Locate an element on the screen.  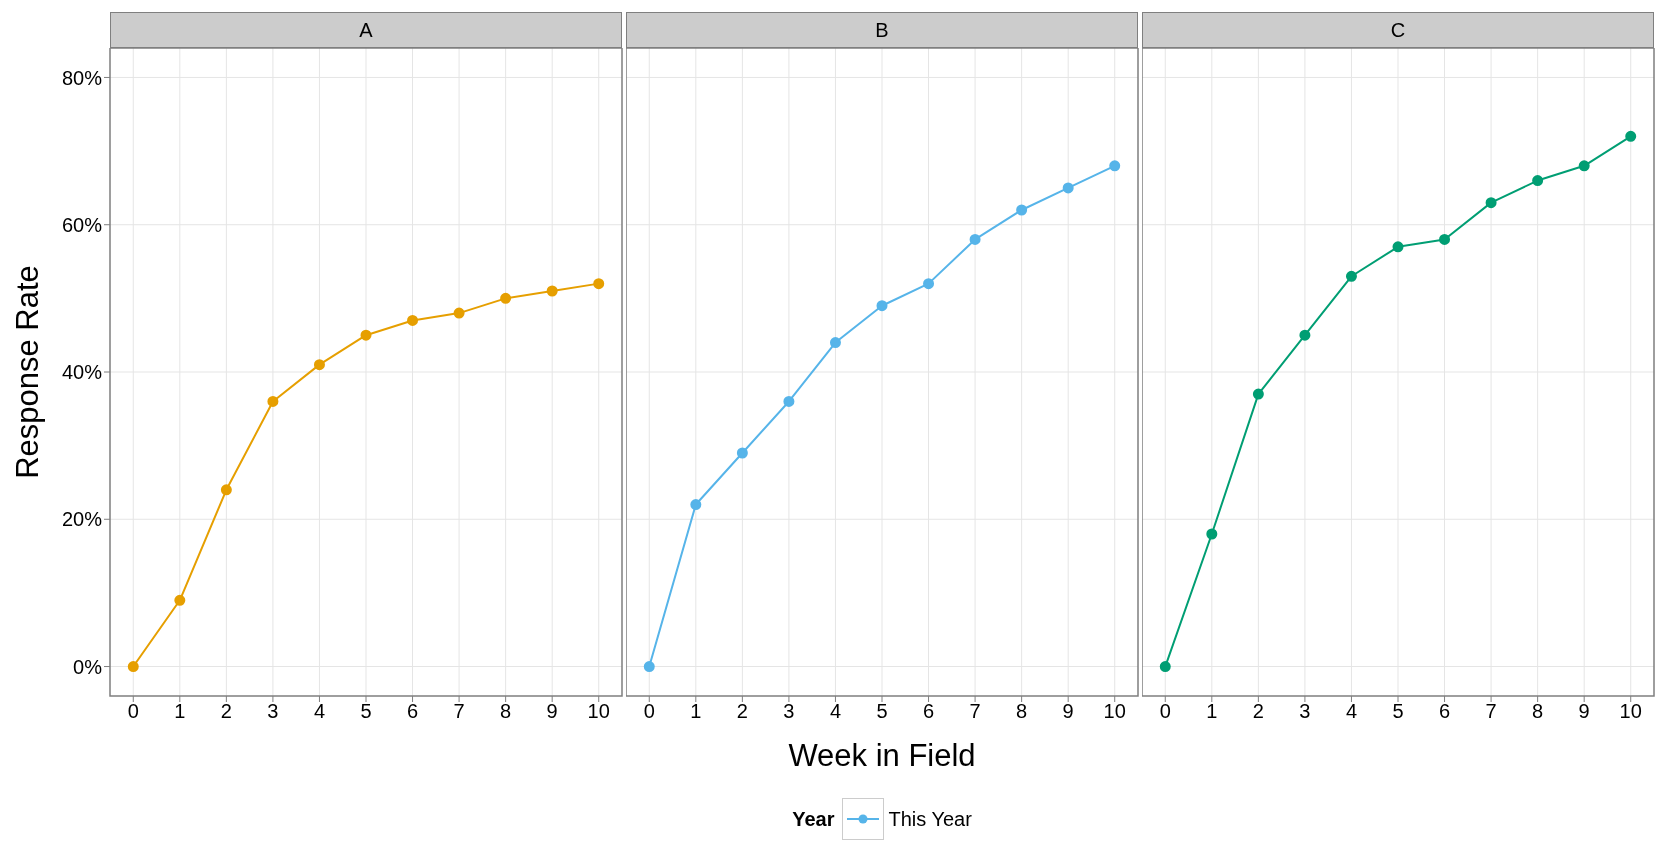
y-tick-label: 0% is located at coordinates (88, 666).